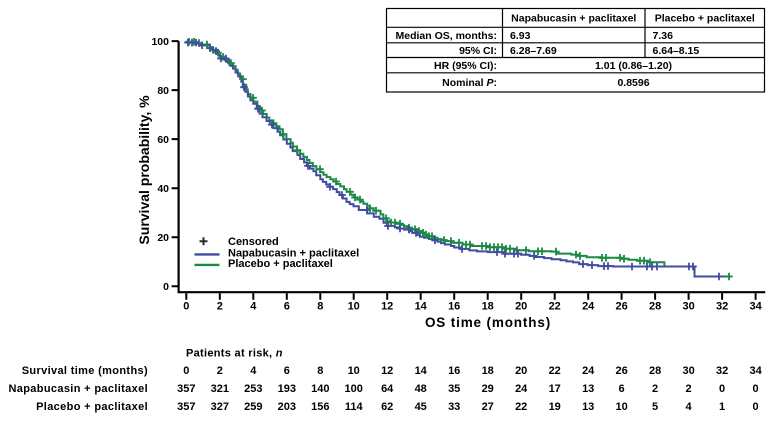 The height and width of the screenshot is (423, 772). Describe the element at coordinates (421, 389) in the screenshot. I see `svg-text: 48` at that location.